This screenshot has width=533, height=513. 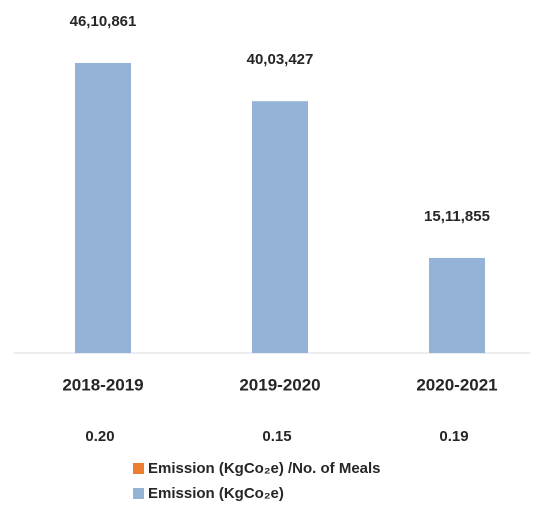 I want to click on x-tick-label: 2019-2020, so click(x=279, y=384).